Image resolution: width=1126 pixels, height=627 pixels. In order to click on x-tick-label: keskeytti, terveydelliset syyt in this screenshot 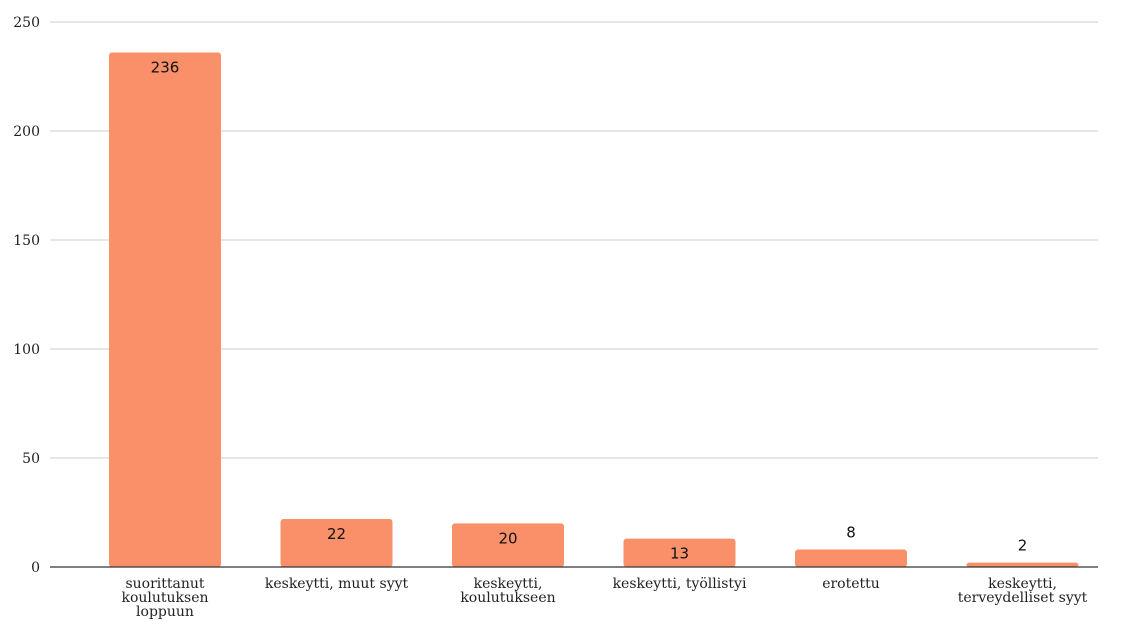, I will do `click(1023, 591)`.